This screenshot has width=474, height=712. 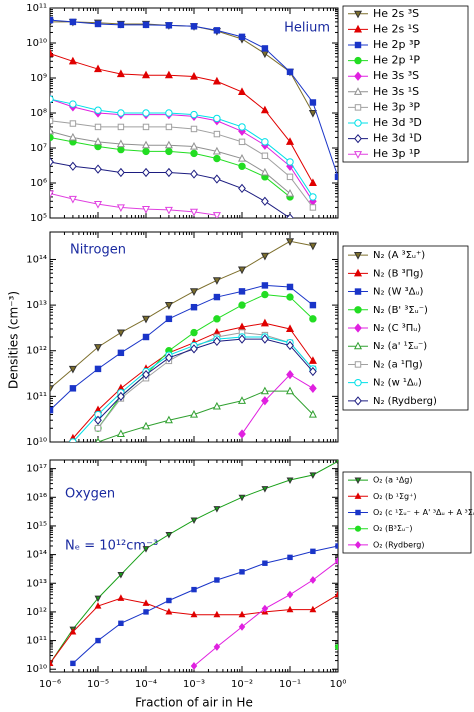 I want to click on legend-label: O₂ (b ¹Σg⁺), so click(x=394, y=496).